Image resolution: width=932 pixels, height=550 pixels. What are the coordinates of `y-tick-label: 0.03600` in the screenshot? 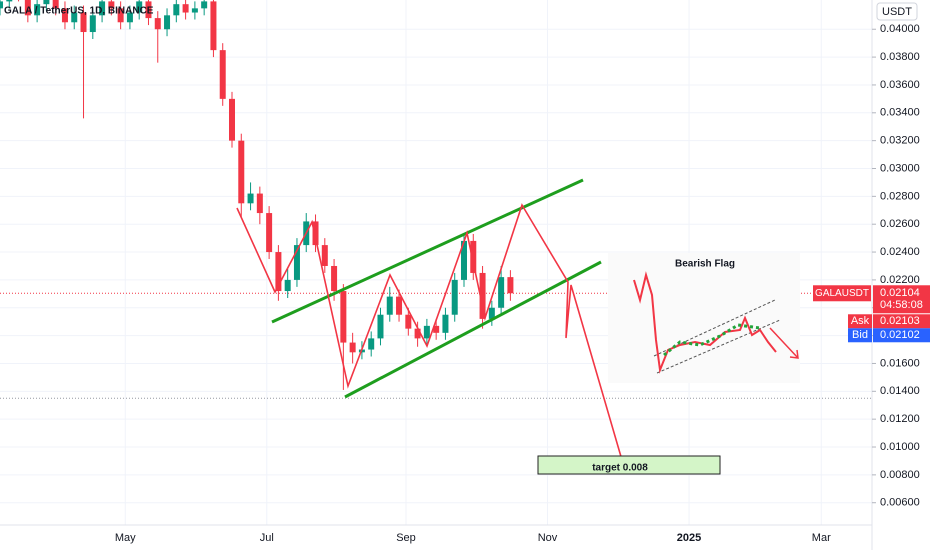 It's located at (900, 85).